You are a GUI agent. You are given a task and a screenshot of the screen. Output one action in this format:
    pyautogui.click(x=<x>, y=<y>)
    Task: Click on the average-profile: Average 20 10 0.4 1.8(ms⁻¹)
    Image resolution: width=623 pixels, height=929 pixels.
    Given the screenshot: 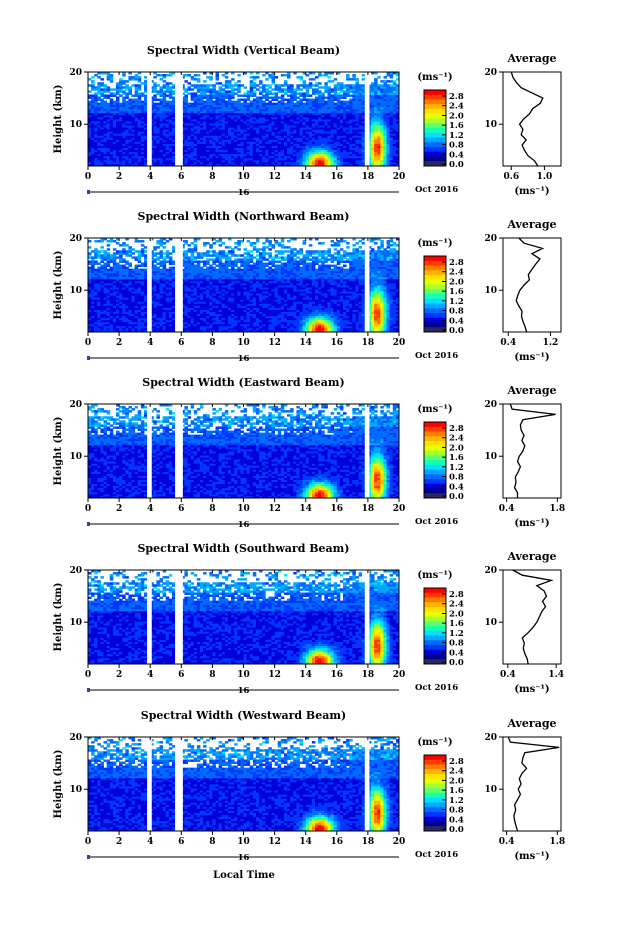 What is the action you would take?
    pyautogui.click(x=524, y=789)
    